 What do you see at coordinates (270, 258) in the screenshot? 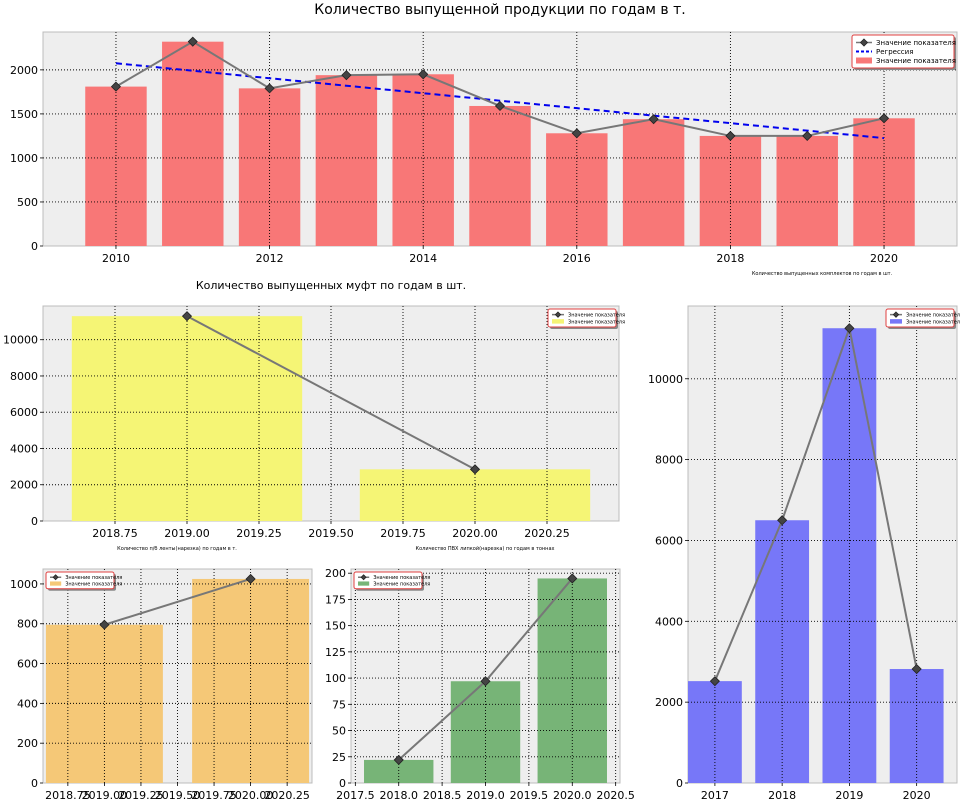
I see `x-tick-label: 2012` at bounding box center [270, 258].